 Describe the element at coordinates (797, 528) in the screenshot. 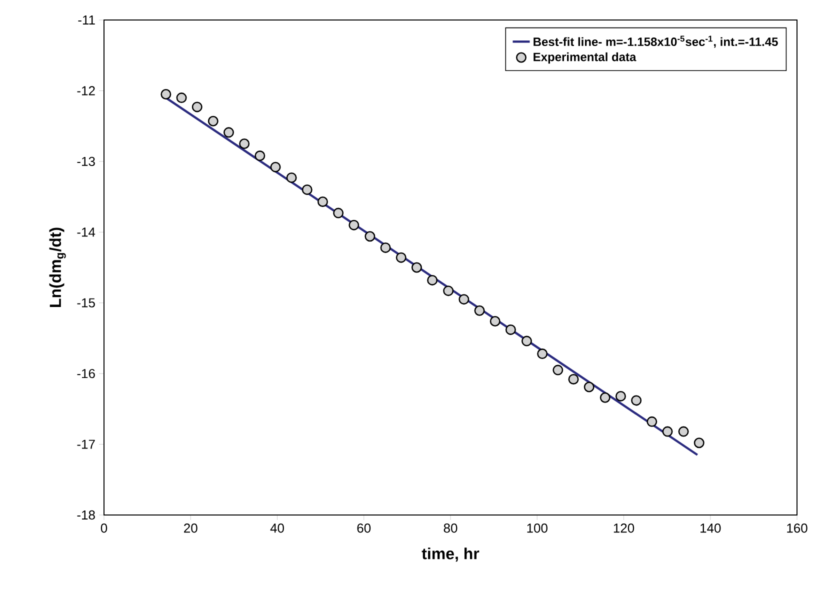

I see `x-tick-label: 160` at that location.